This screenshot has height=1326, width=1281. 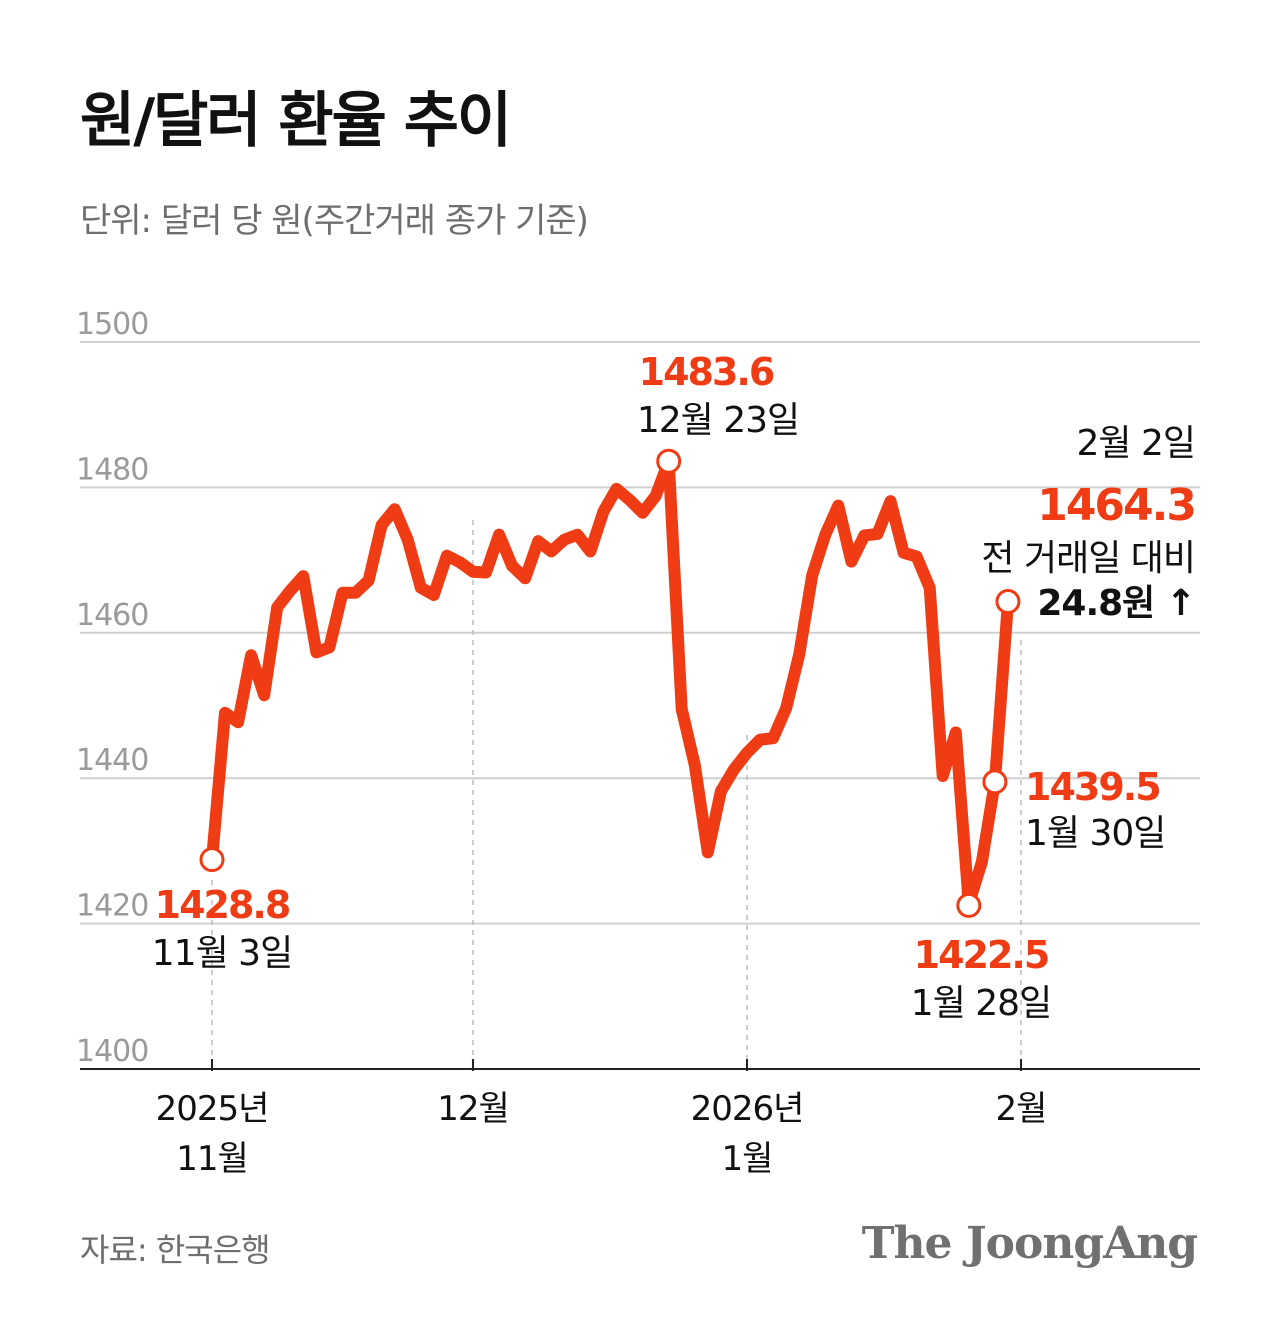 I want to click on chart-subtitle: 단위: 달러 당 원(주간거래 종가 기준), so click(x=334, y=221).